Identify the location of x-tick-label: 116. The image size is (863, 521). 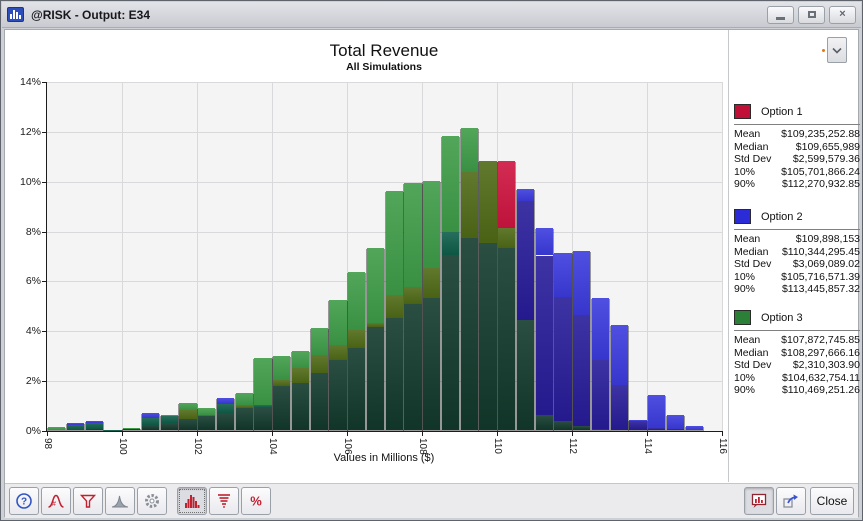
(722, 446).